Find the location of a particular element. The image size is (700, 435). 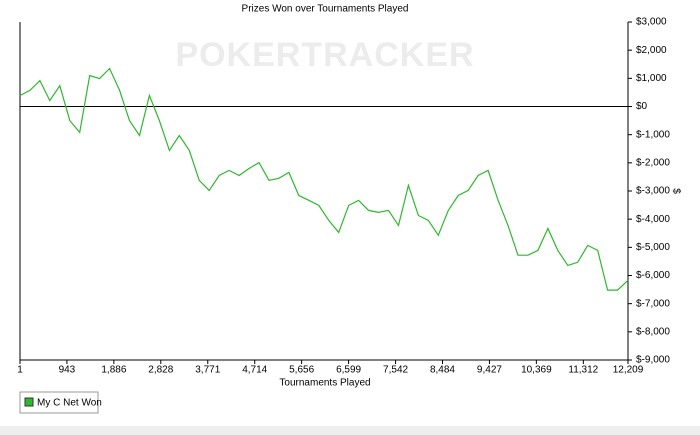

y-tick-label: $-6,000 is located at coordinates (653, 275).